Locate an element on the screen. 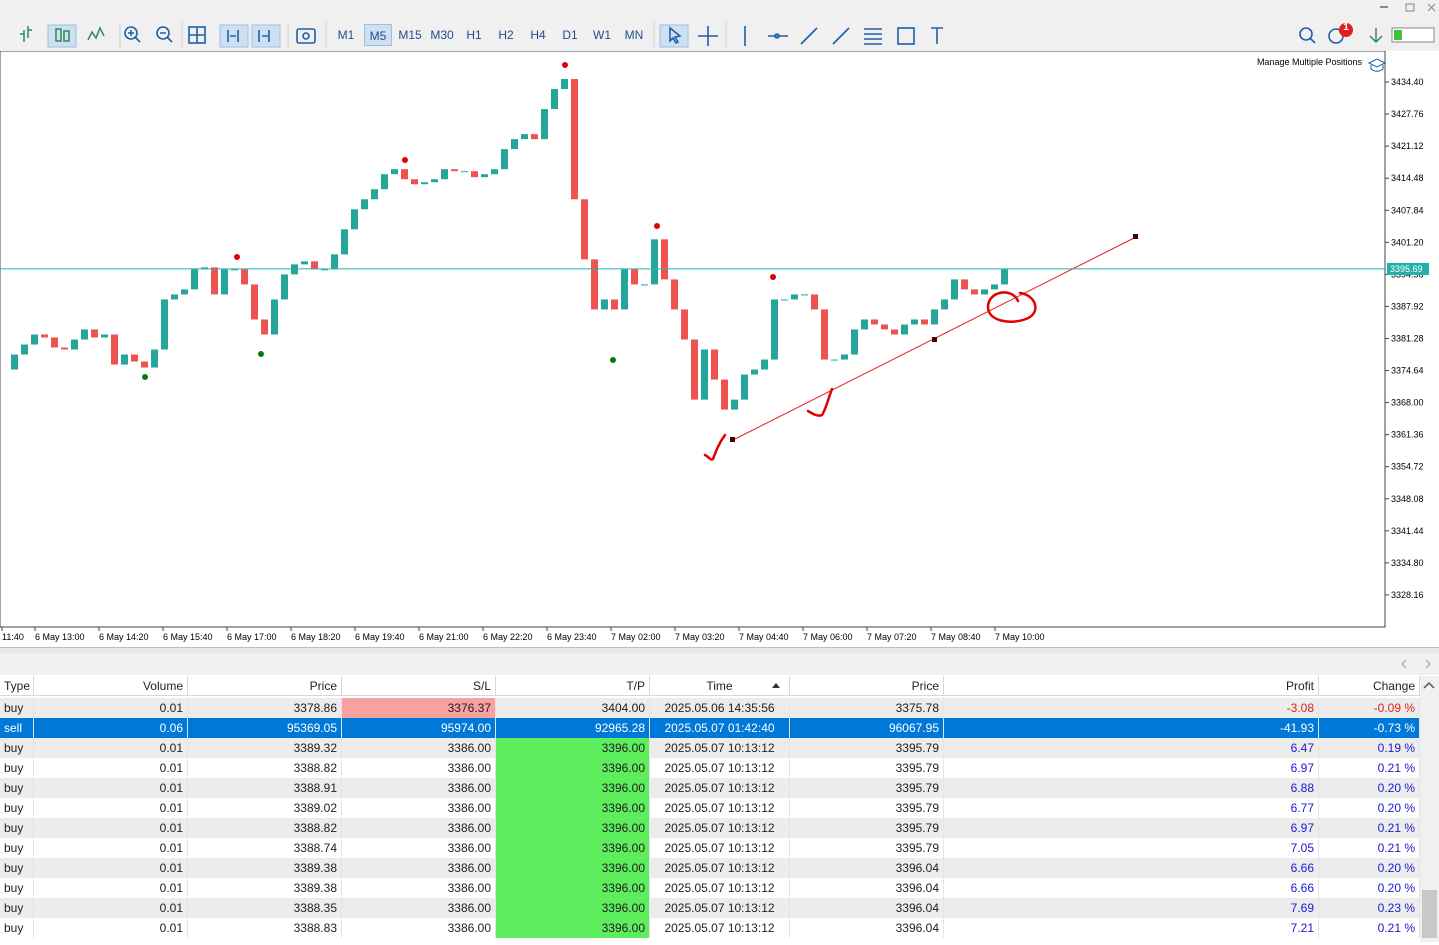 The width and height of the screenshot is (1439, 945). window-controls is located at coordinates (1408, 7).